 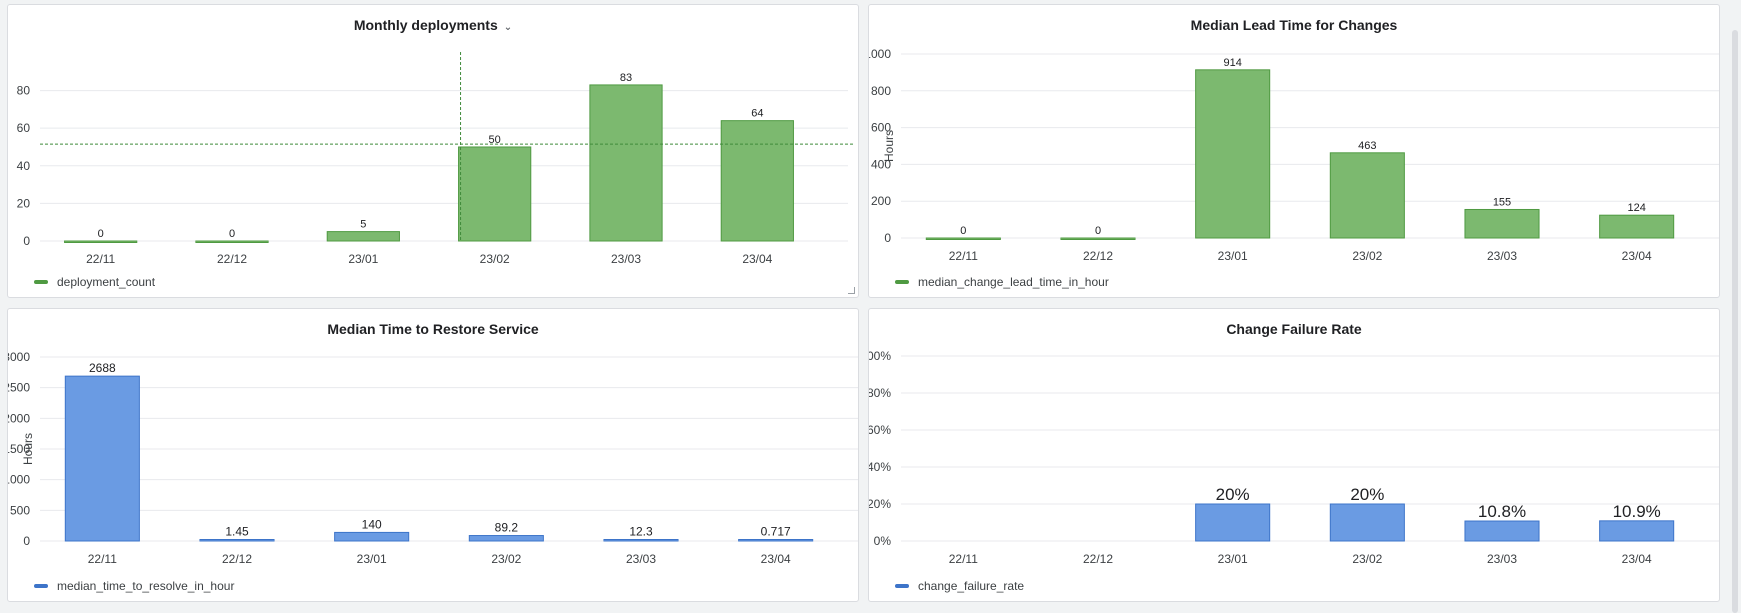 What do you see at coordinates (24, 91) in the screenshot?
I see `y-tick-label: 80` at bounding box center [24, 91].